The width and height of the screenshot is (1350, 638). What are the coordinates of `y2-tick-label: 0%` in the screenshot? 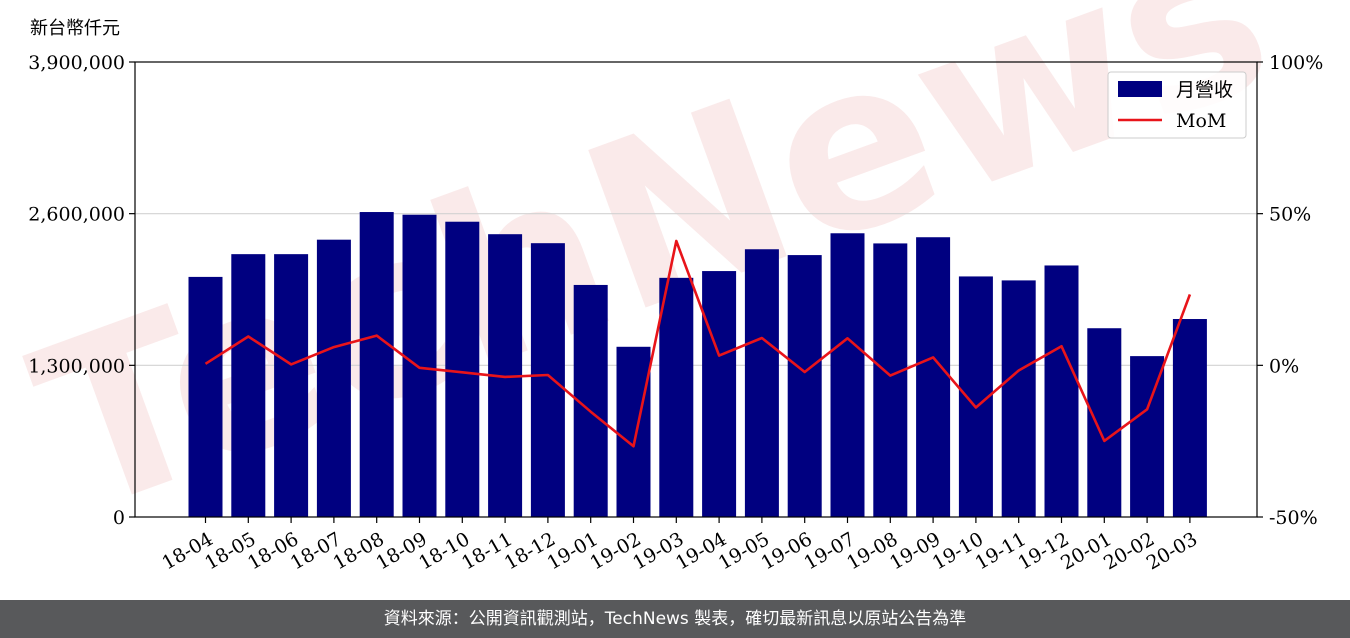 It's located at (1284, 366).